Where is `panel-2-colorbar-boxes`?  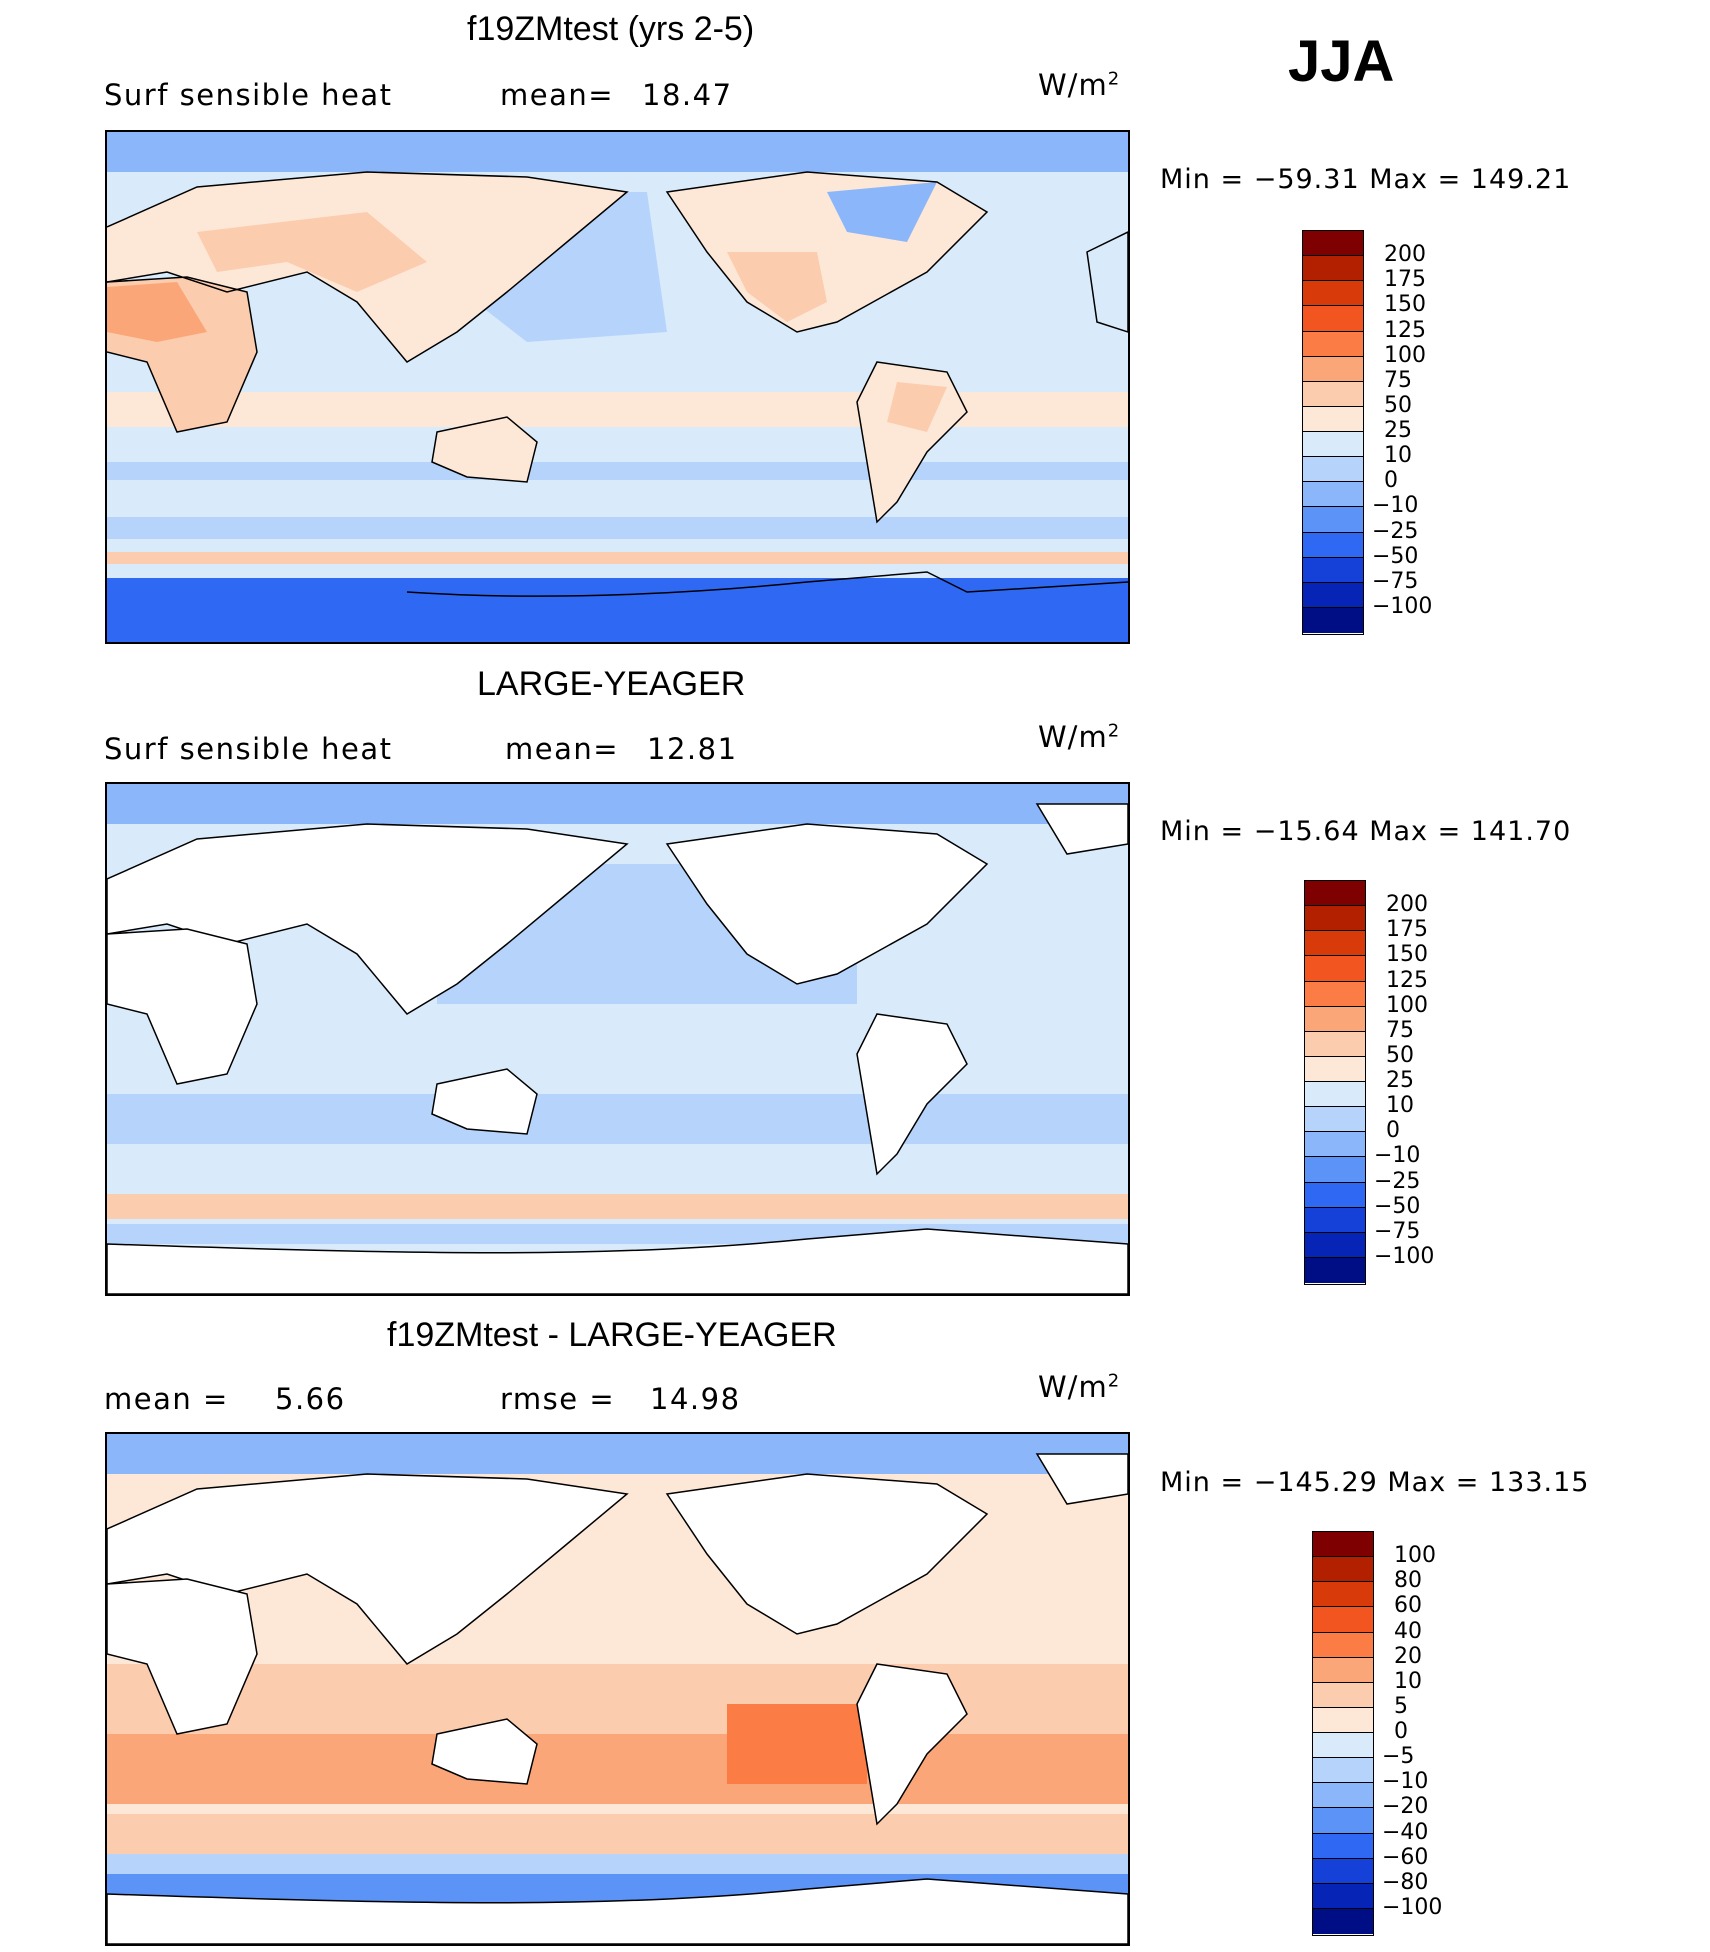
panel-2-colorbar-boxes is located at coordinates (1335, 1082).